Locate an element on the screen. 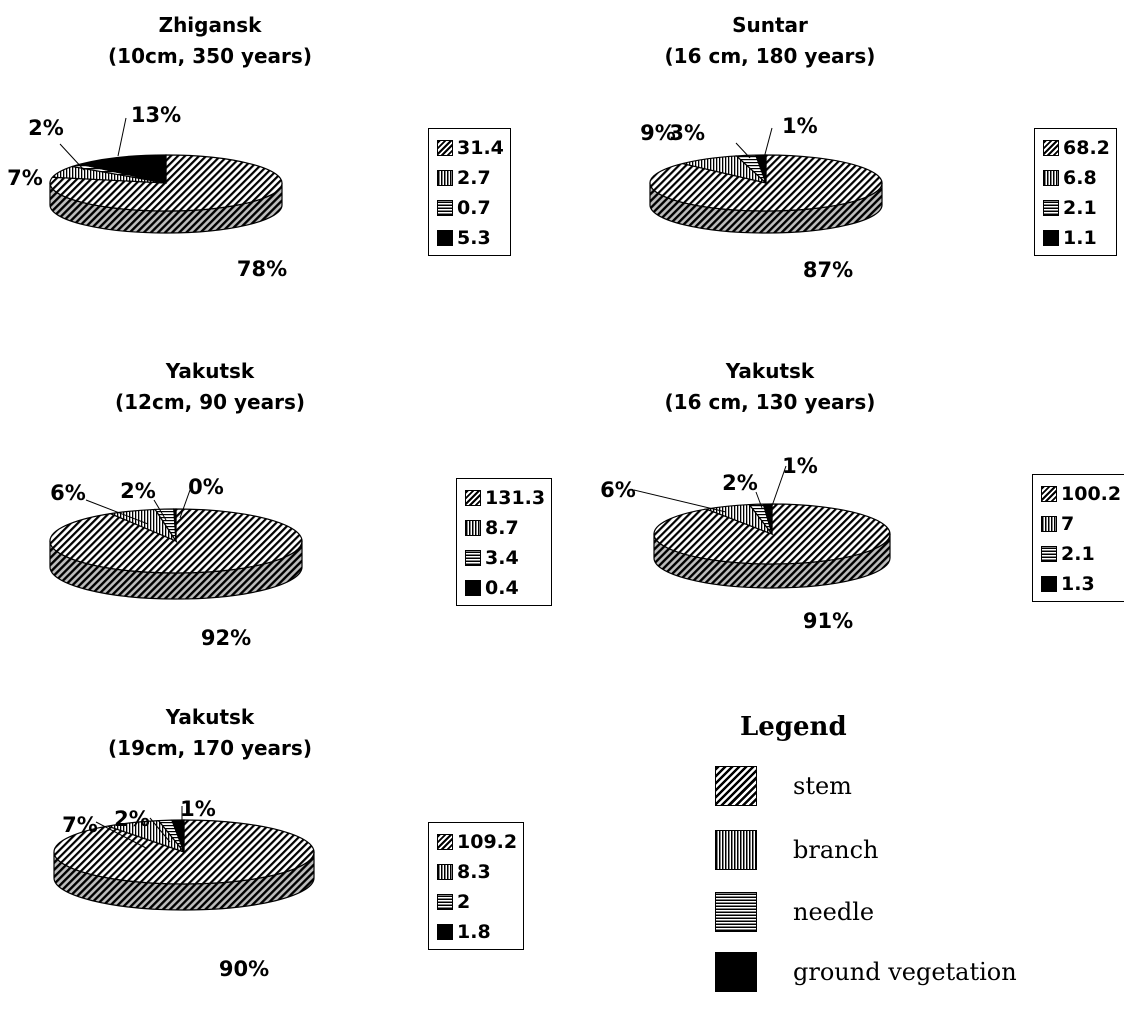 The width and height of the screenshot is (1124, 1026). chart-title: Suntar (16 cm, 180 years) is located at coordinates (770, 41).